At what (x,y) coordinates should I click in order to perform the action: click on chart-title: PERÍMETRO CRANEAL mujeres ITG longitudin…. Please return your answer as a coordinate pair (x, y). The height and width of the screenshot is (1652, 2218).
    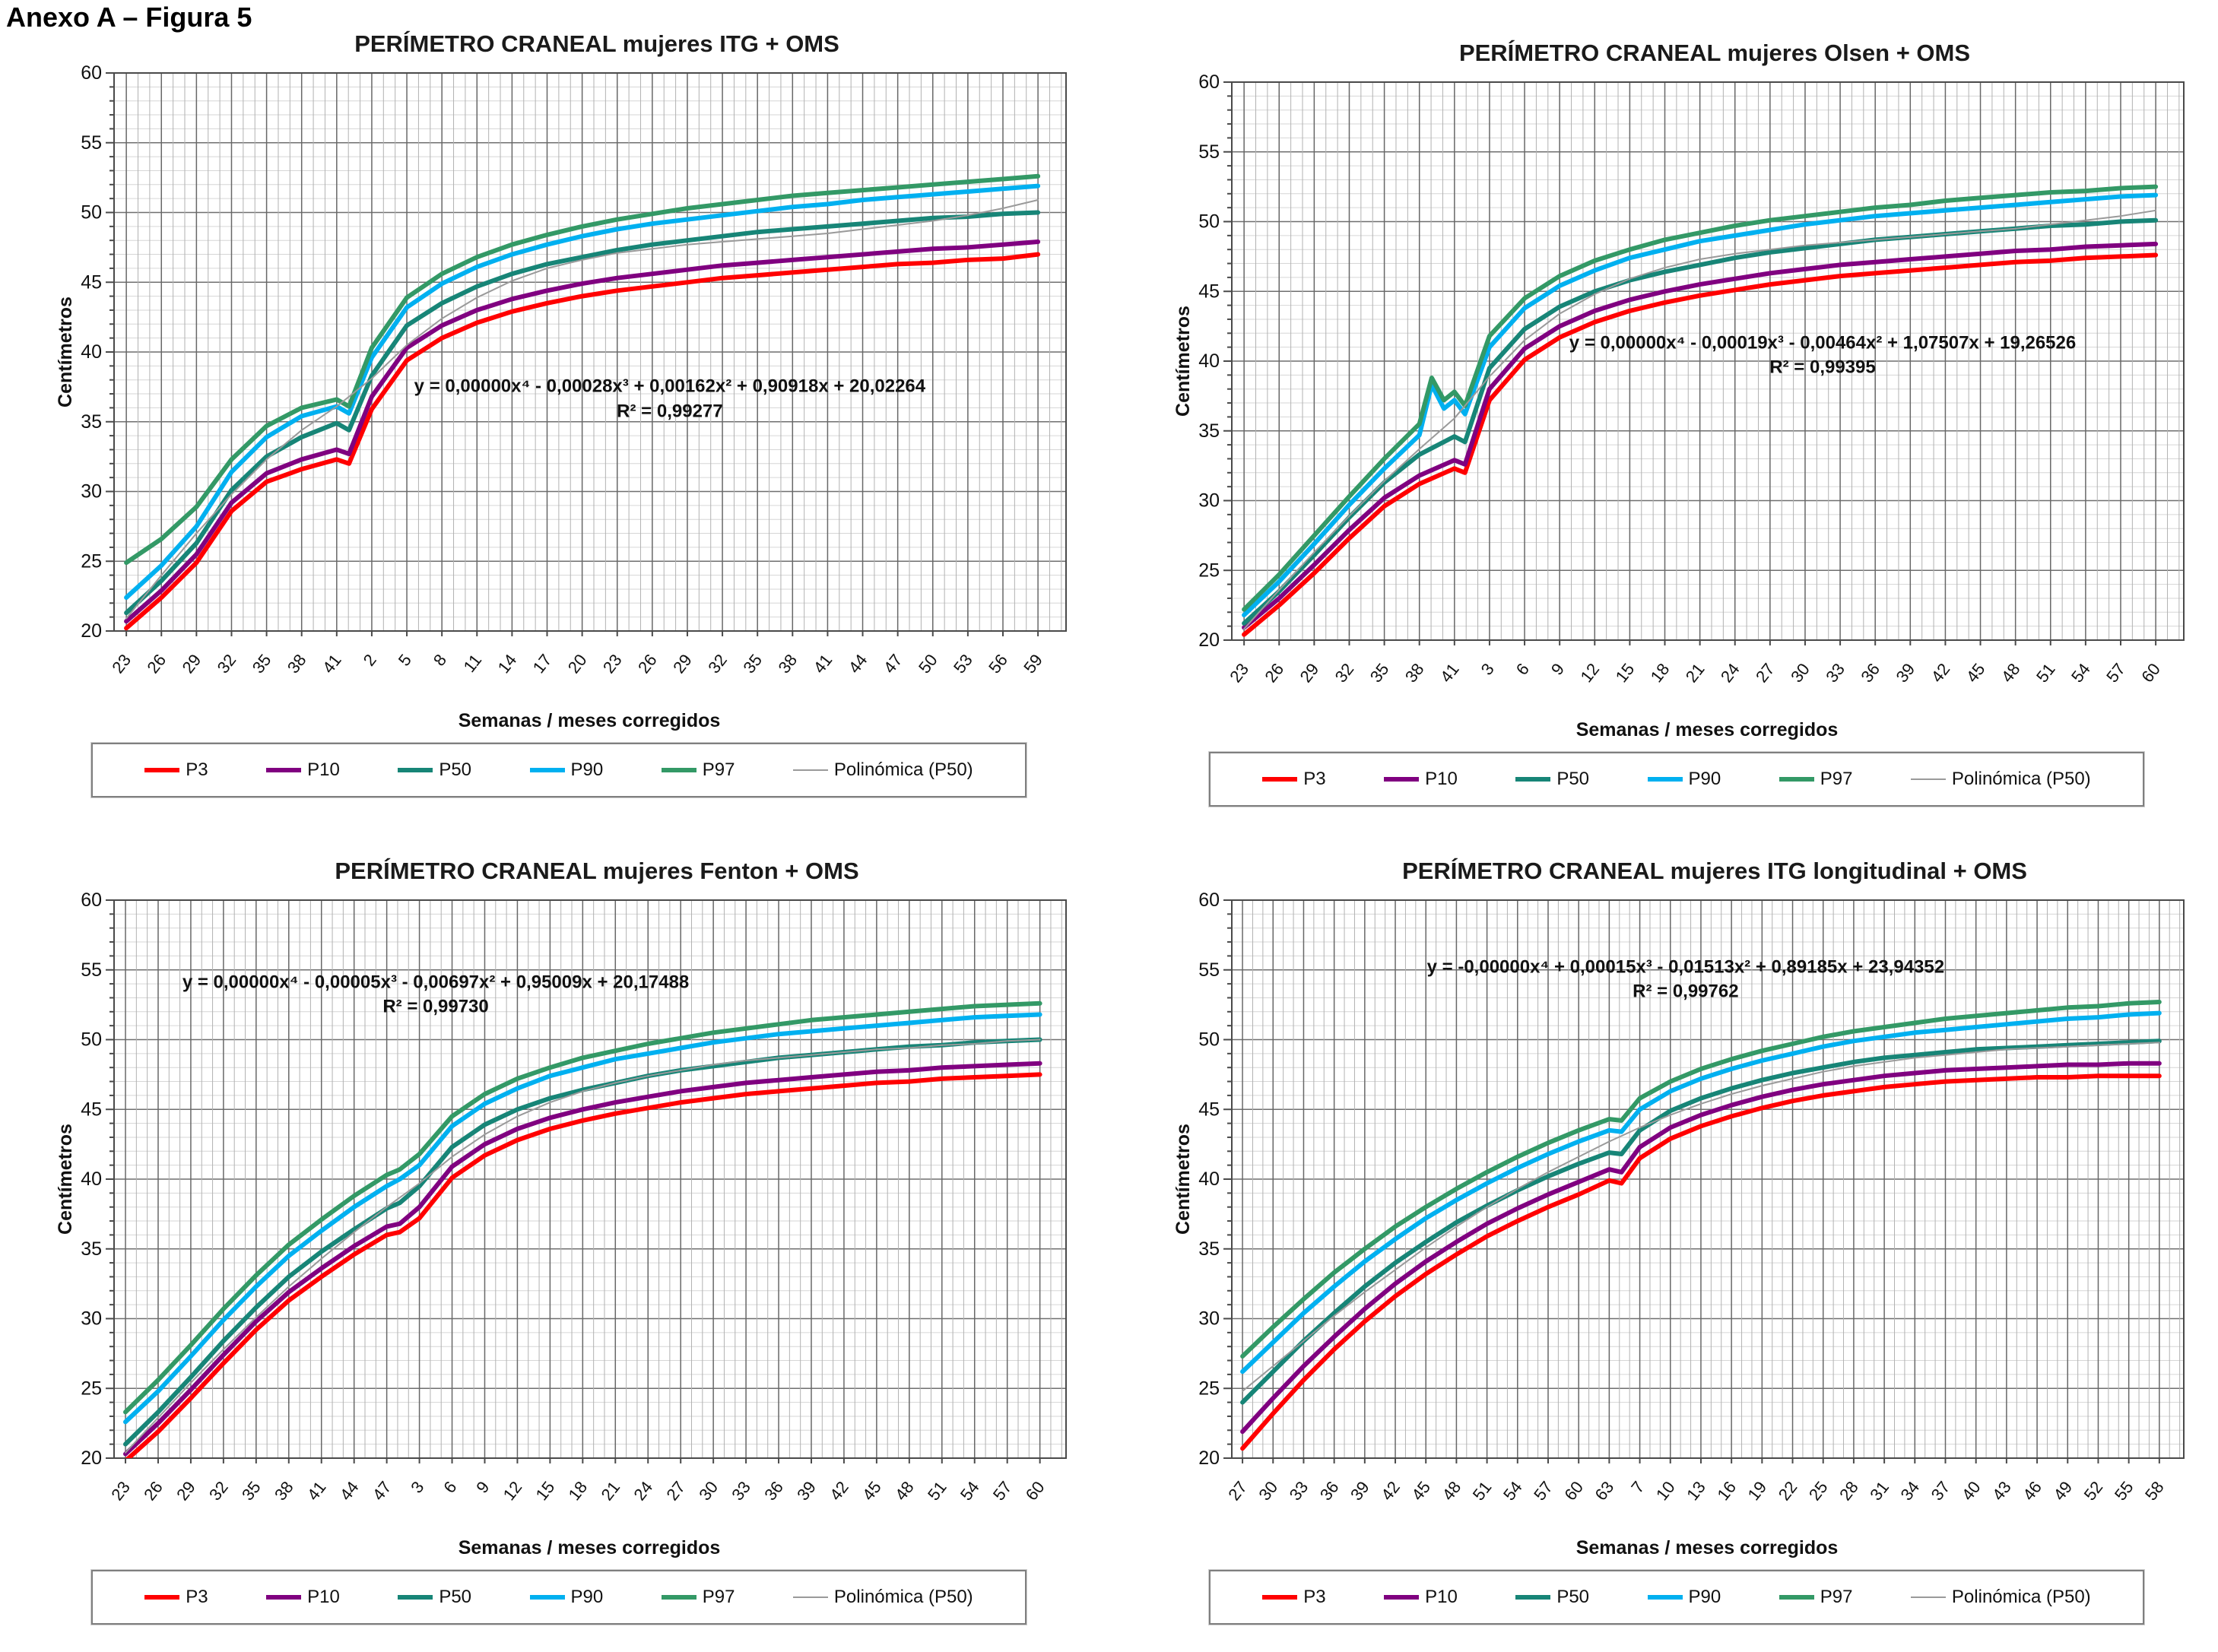
    Looking at the image, I should click on (1714, 871).